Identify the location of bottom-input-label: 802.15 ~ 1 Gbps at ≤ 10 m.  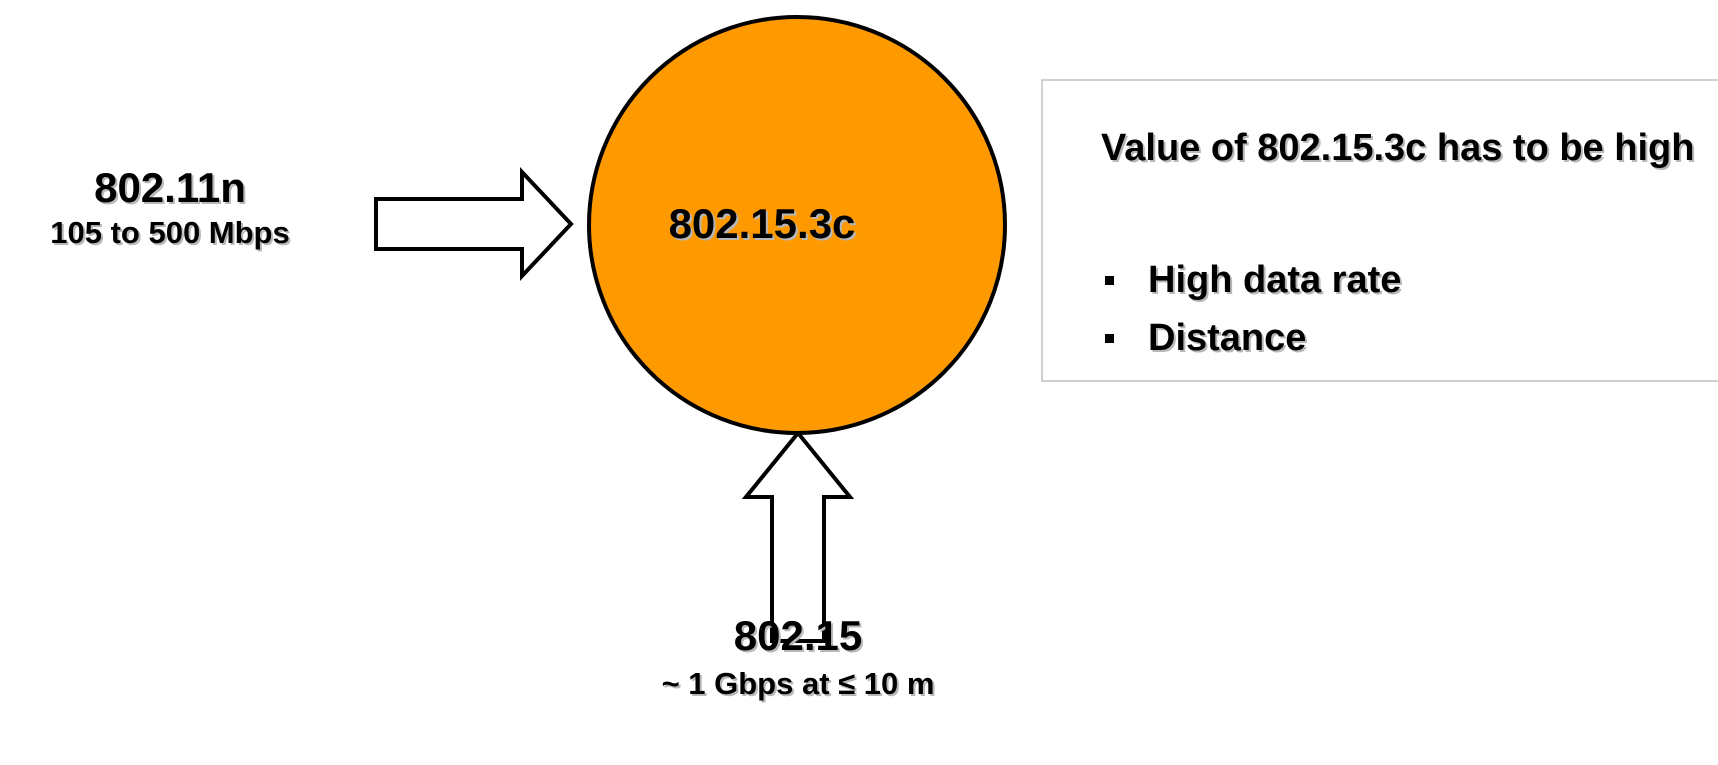
(798, 656).